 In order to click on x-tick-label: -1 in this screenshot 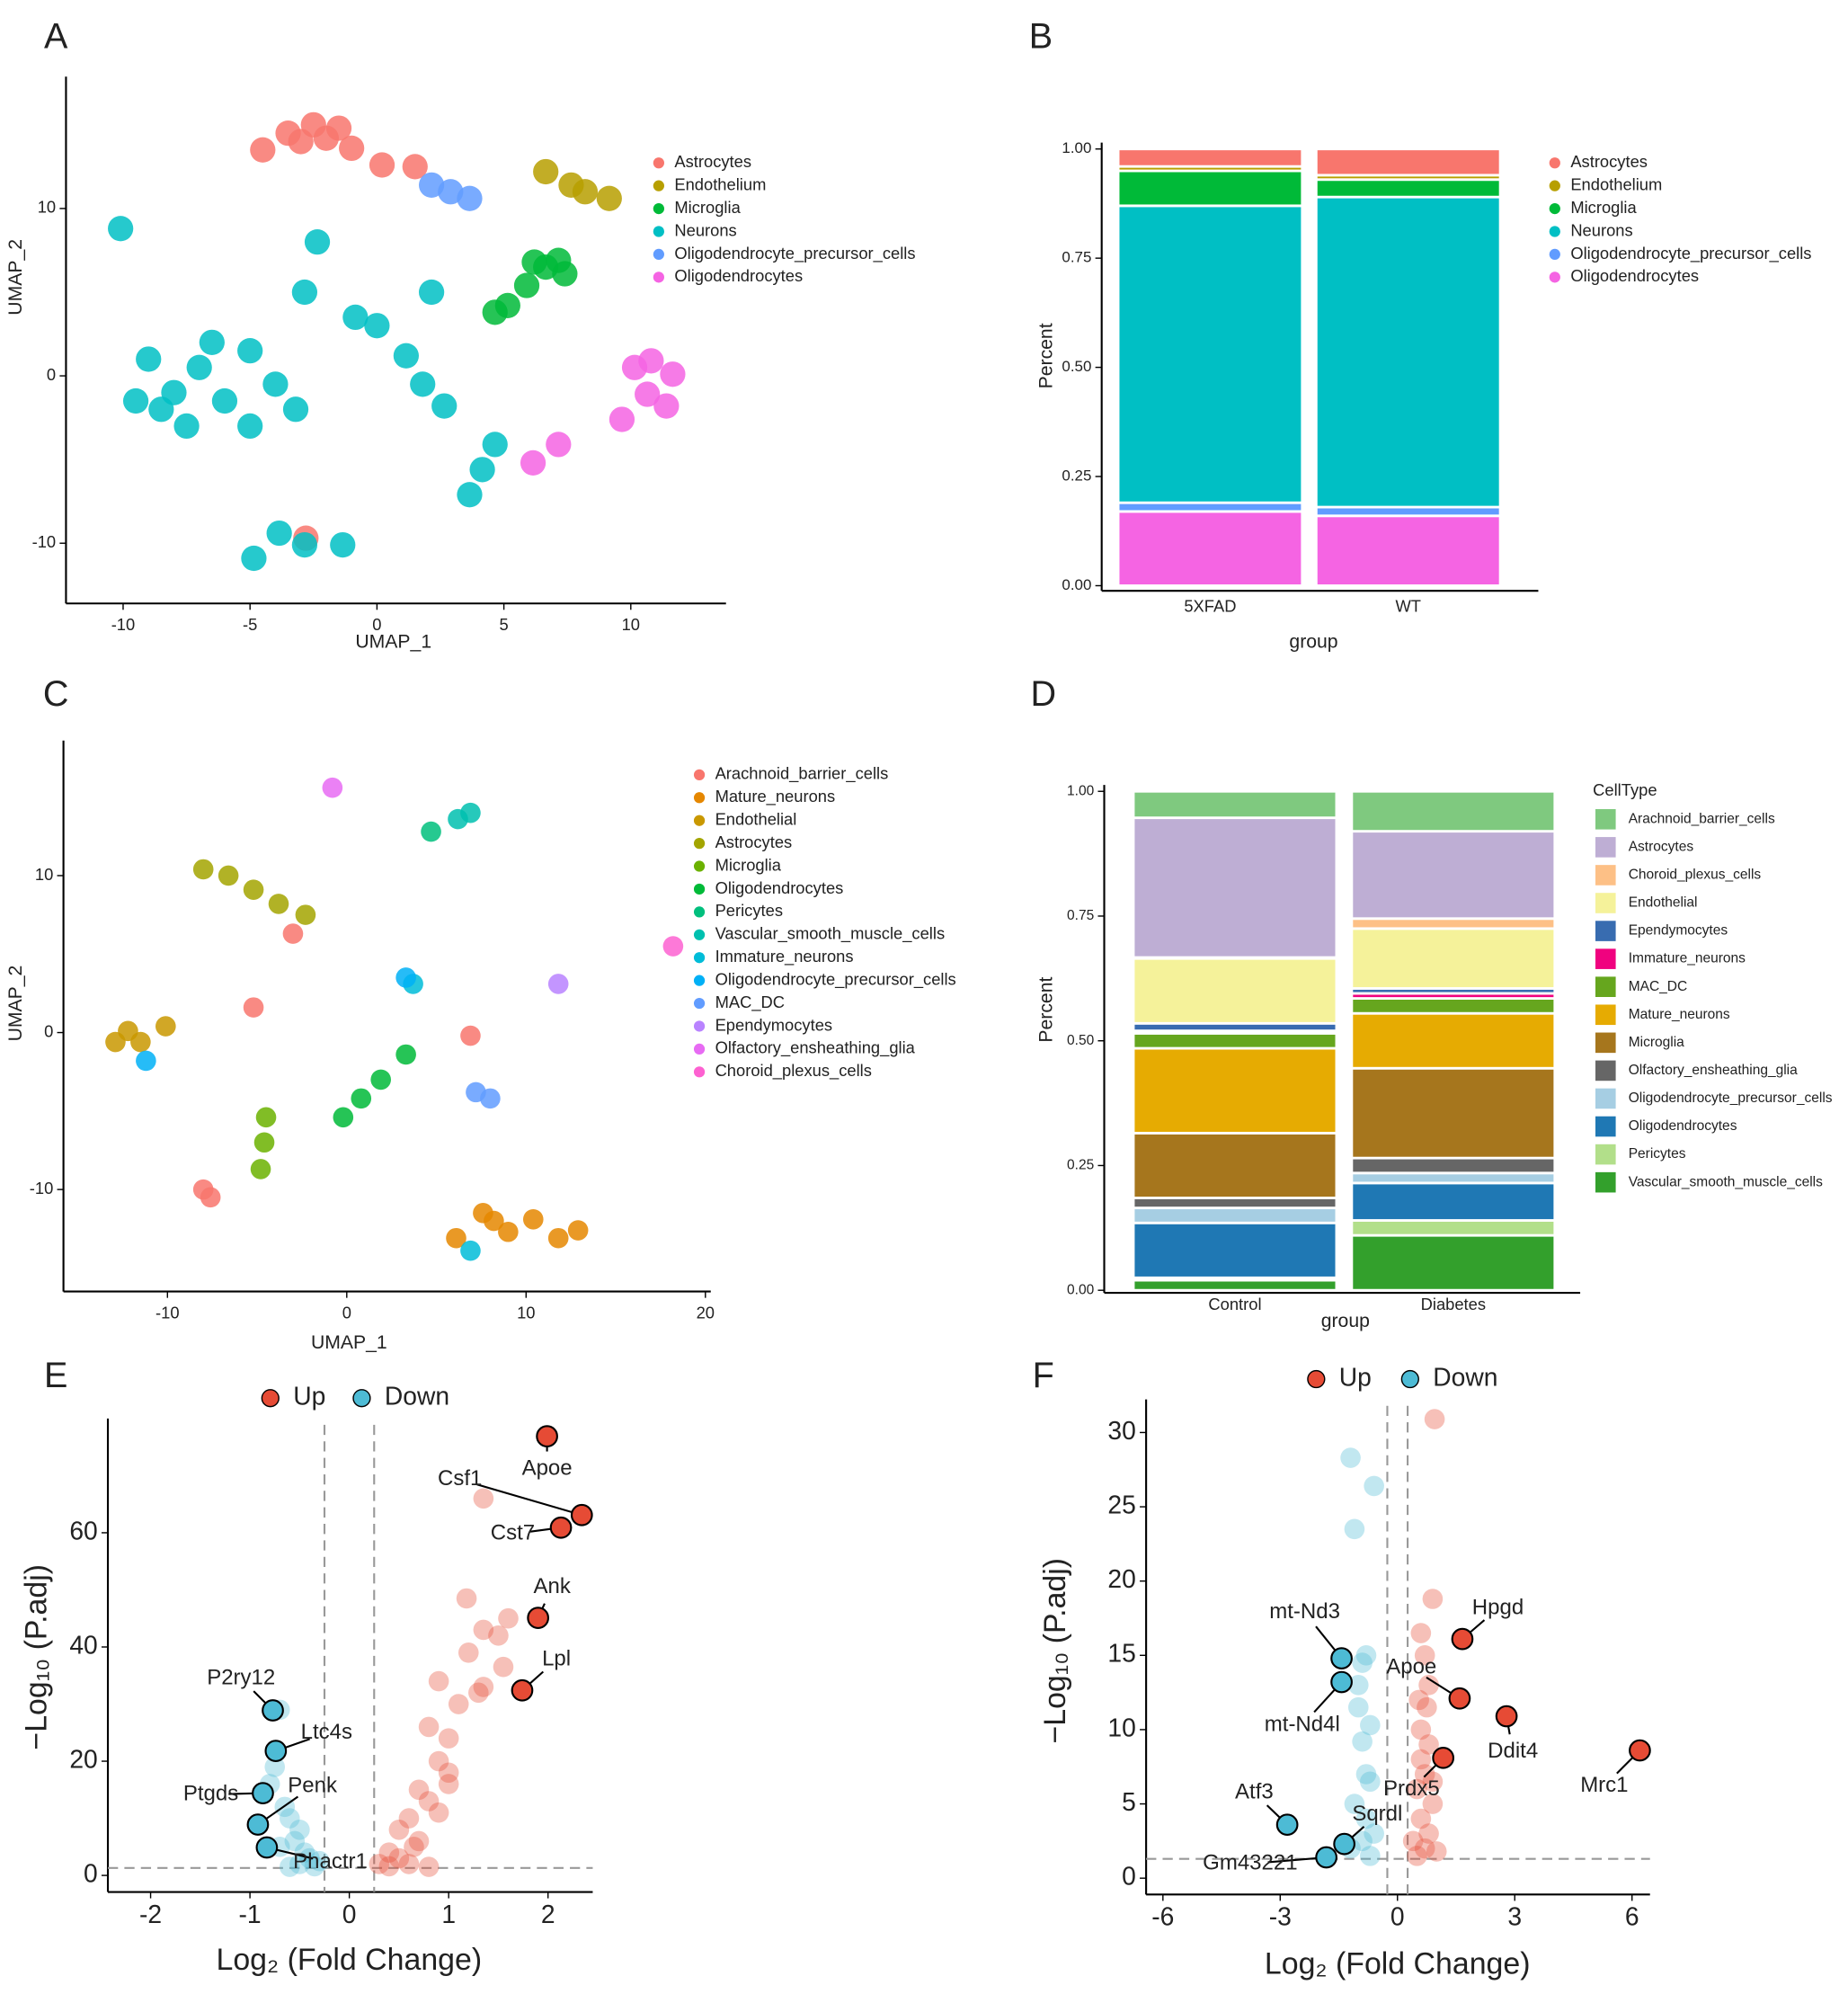, I will do `click(251, 1914)`.